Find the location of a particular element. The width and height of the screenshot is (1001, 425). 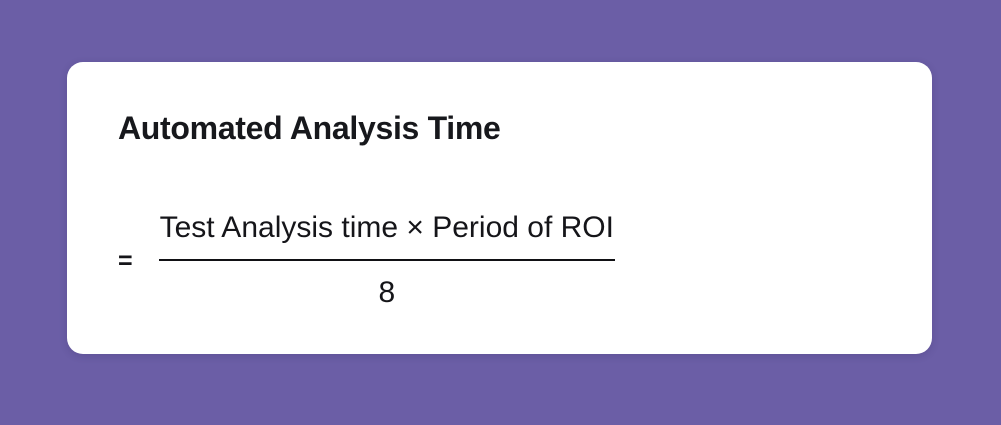

formula: = Test Analysis time × Period of ROI 8 is located at coordinates (366, 260).